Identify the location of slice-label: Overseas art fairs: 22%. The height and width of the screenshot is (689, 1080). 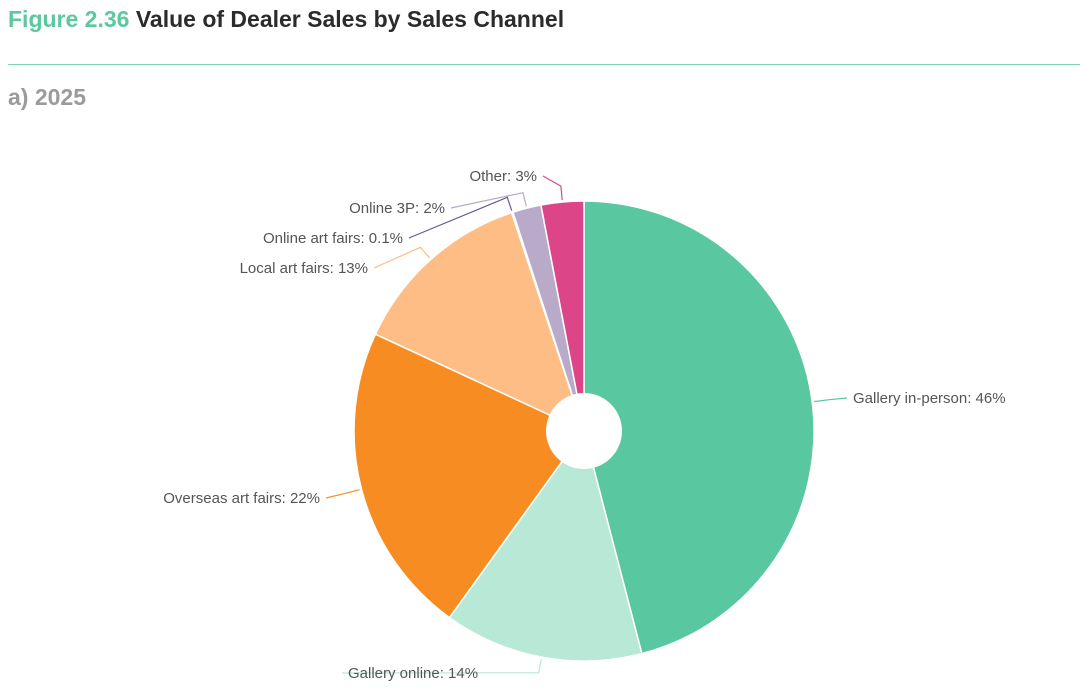
(241, 498).